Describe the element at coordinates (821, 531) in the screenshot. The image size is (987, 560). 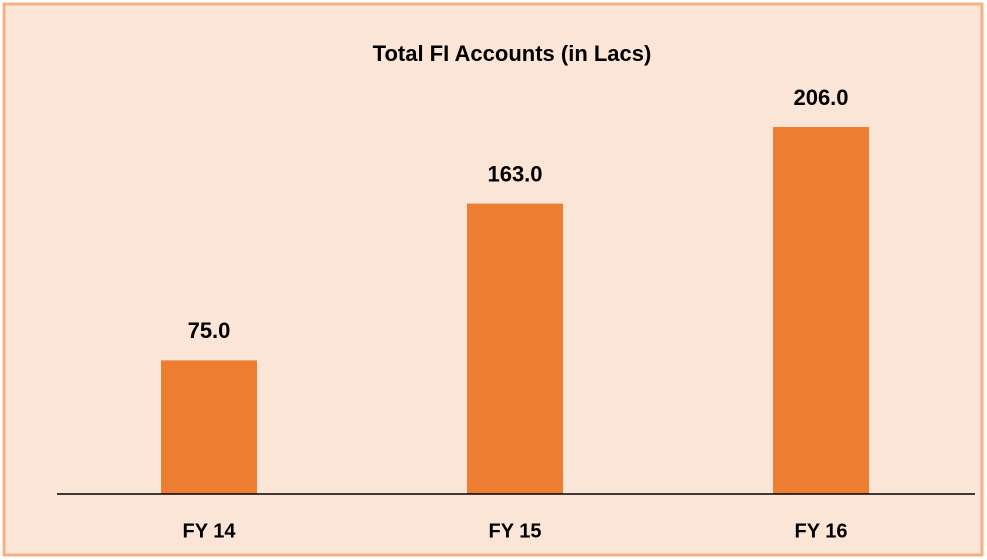
I see `x-tick-label: FY 16` at that location.